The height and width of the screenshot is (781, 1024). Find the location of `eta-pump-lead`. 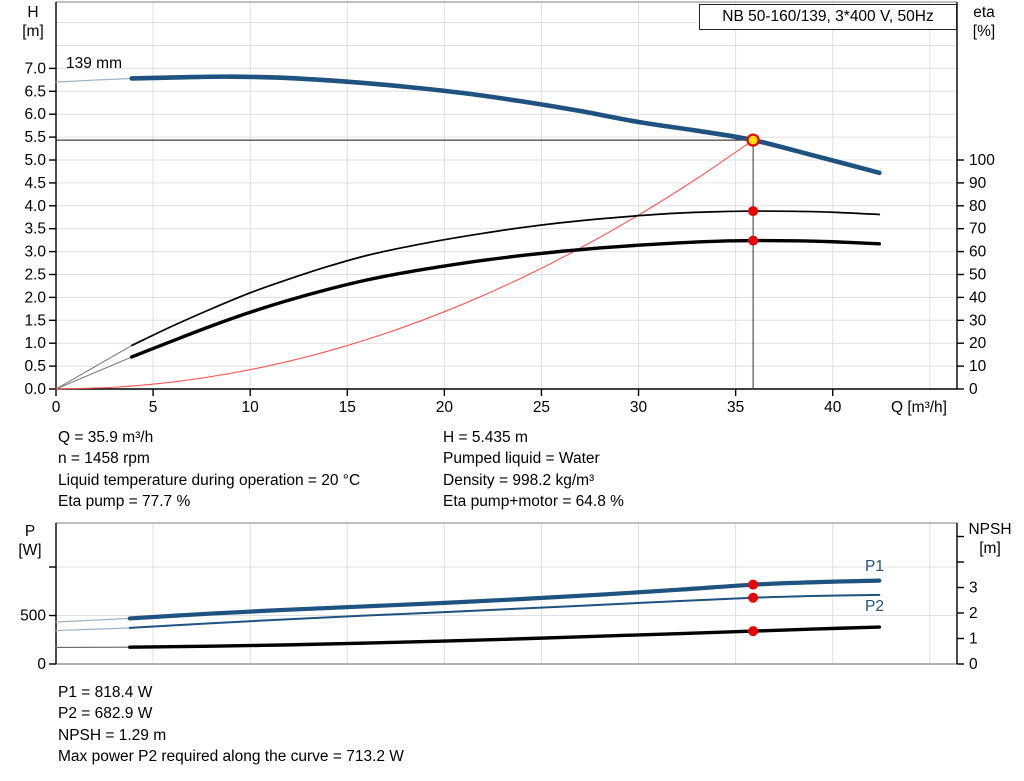

eta-pump-lead is located at coordinates (94, 367).